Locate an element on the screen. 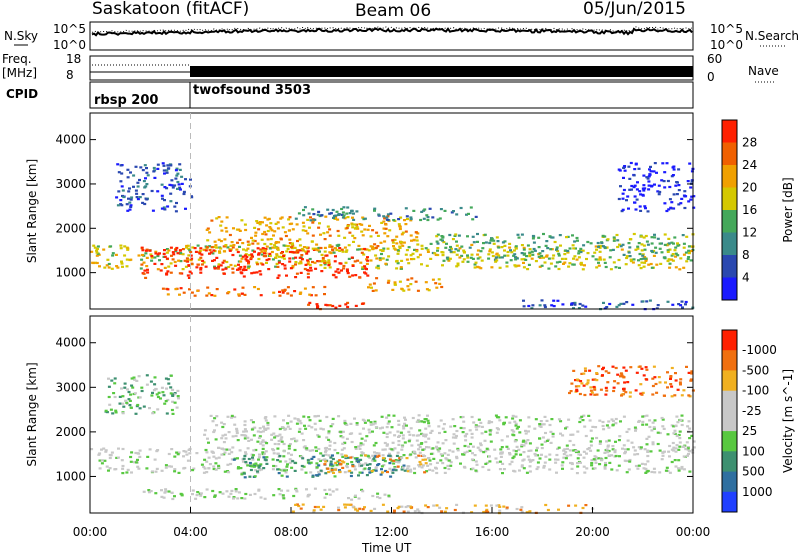  nave-tick-high: 60 is located at coordinates (714, 59).